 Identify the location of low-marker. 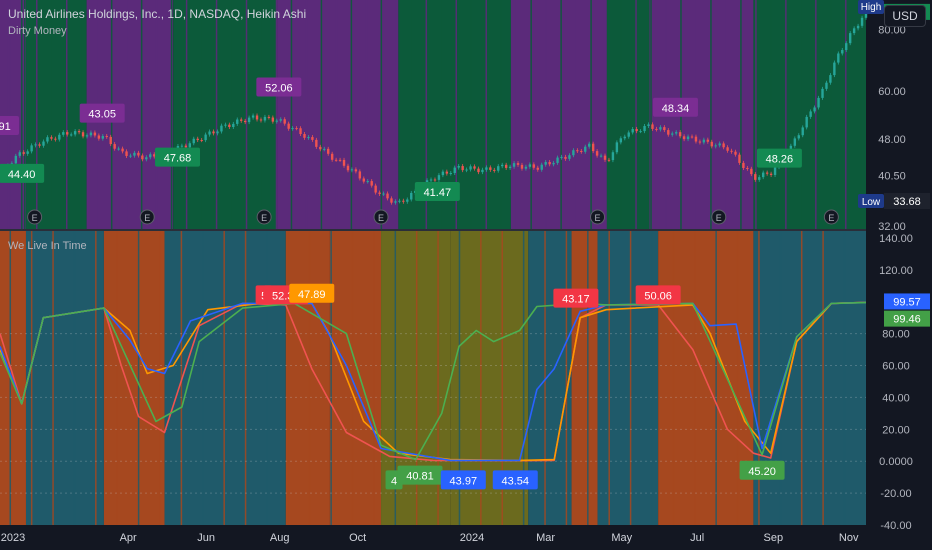
(871, 201).